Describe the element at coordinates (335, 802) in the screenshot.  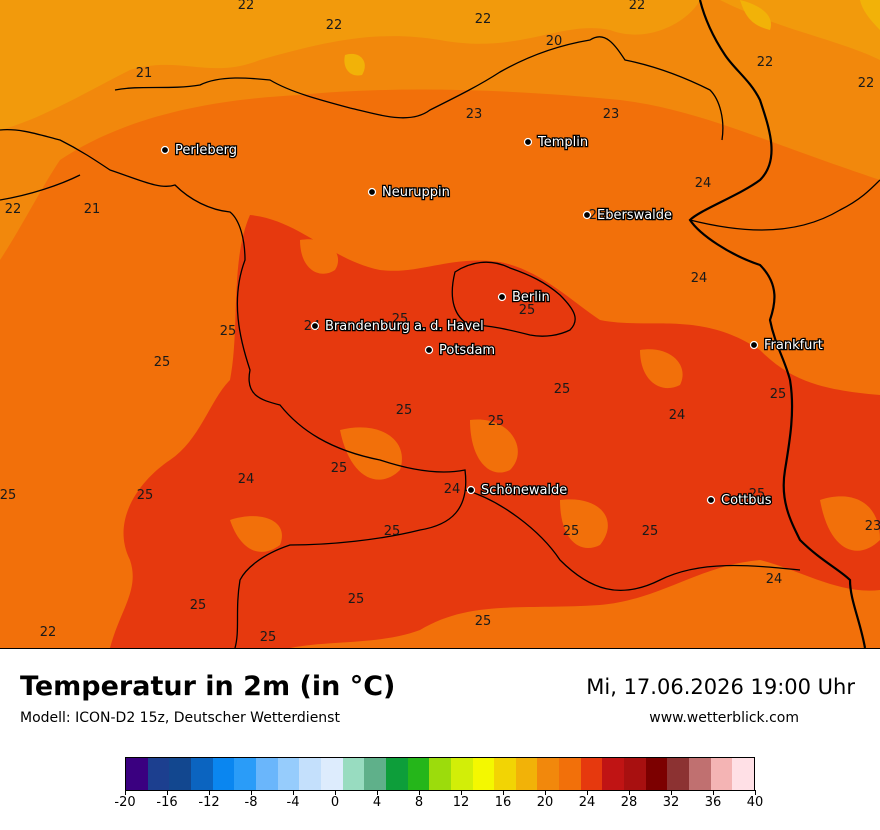
I see `color-legend-tick-label: 0` at that location.